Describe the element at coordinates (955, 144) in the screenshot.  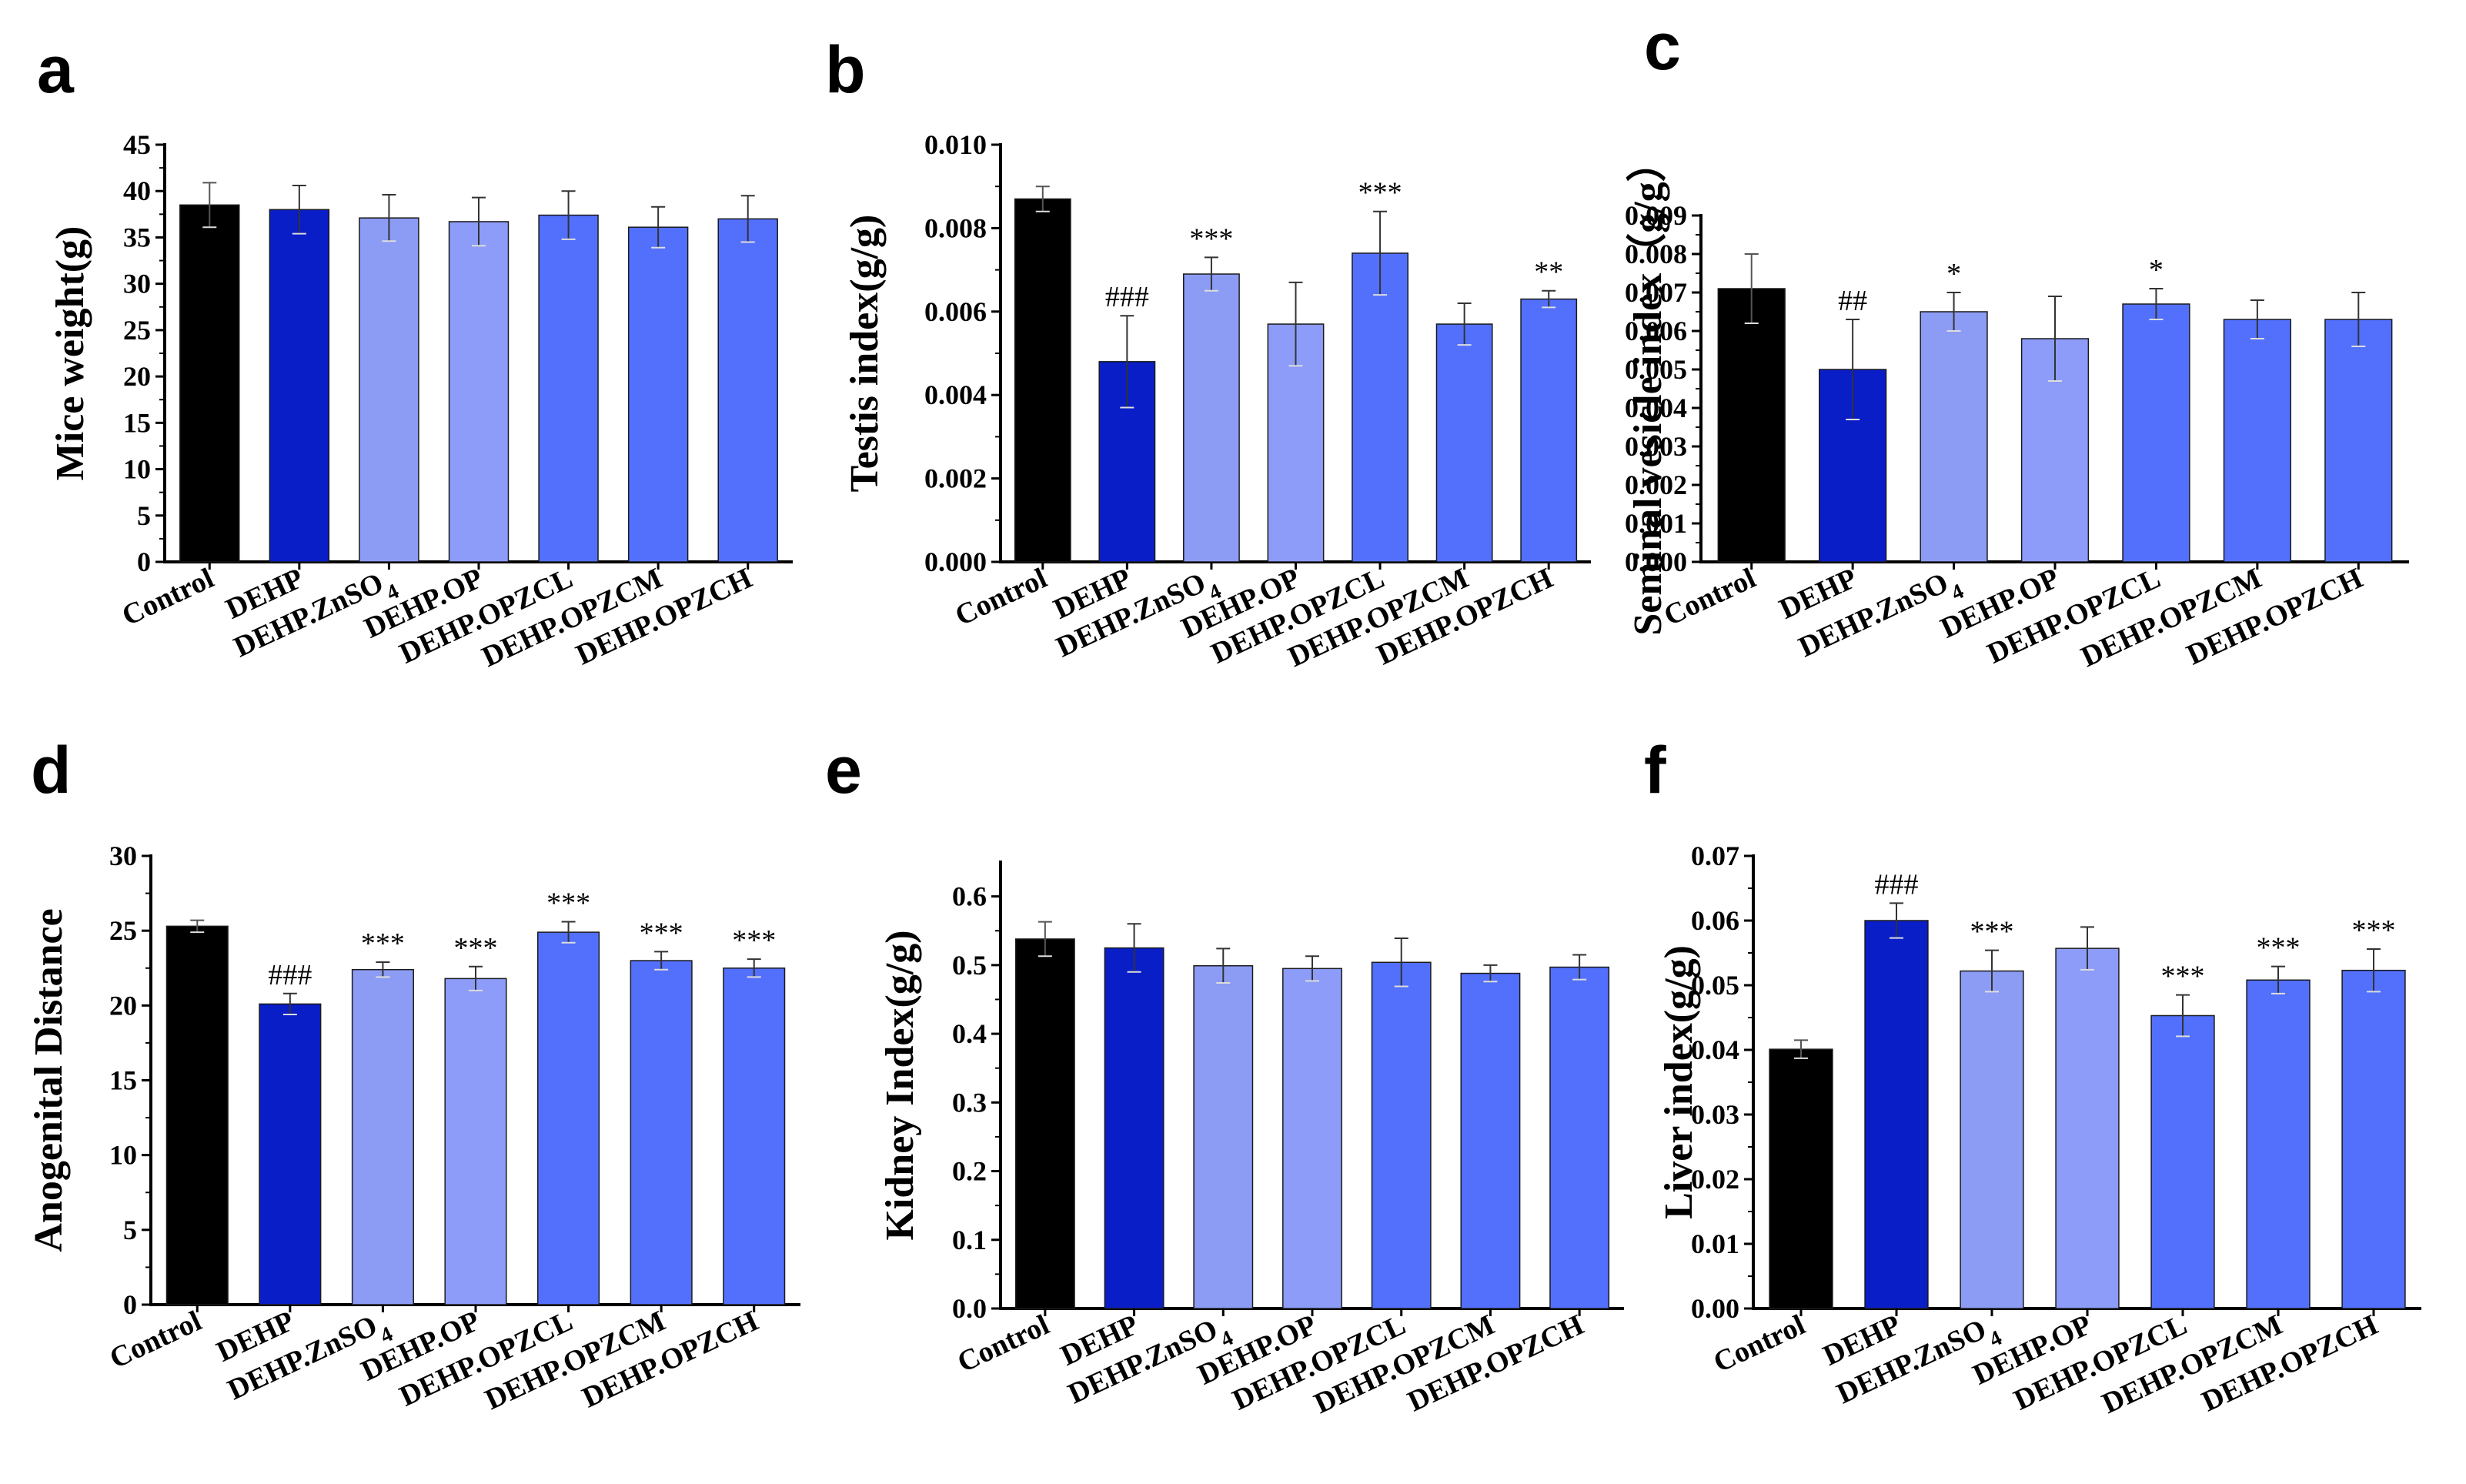
I see `y-tick-label: 0.010` at that location.